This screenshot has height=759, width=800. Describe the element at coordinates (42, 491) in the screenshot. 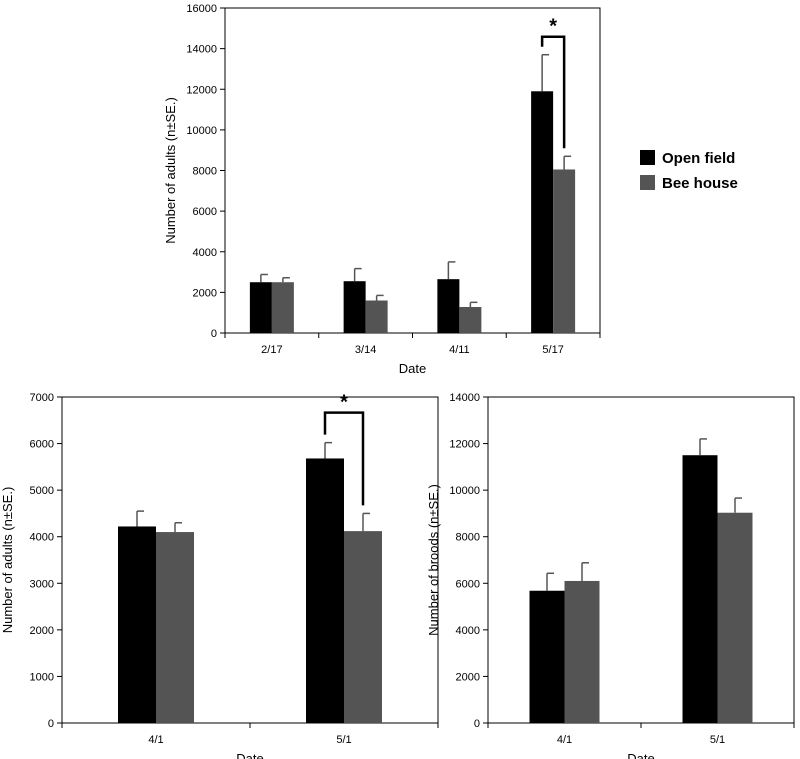

I see `y-tick-label: 5000` at that location.